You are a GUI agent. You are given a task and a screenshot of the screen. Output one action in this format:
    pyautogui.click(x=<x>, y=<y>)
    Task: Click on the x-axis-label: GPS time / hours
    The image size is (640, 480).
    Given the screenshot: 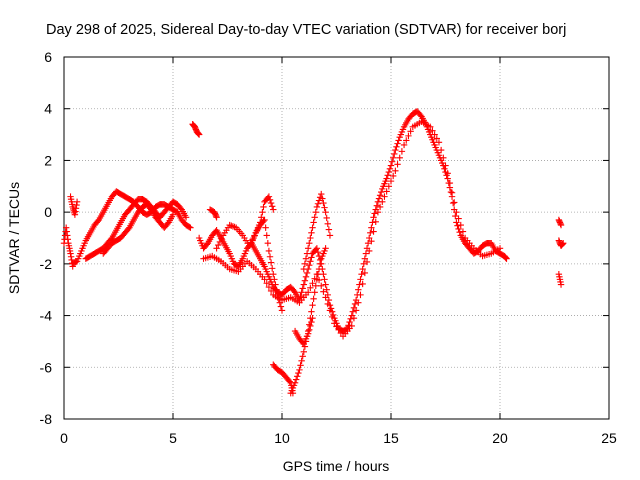 What is the action you would take?
    pyautogui.click(x=336, y=466)
    